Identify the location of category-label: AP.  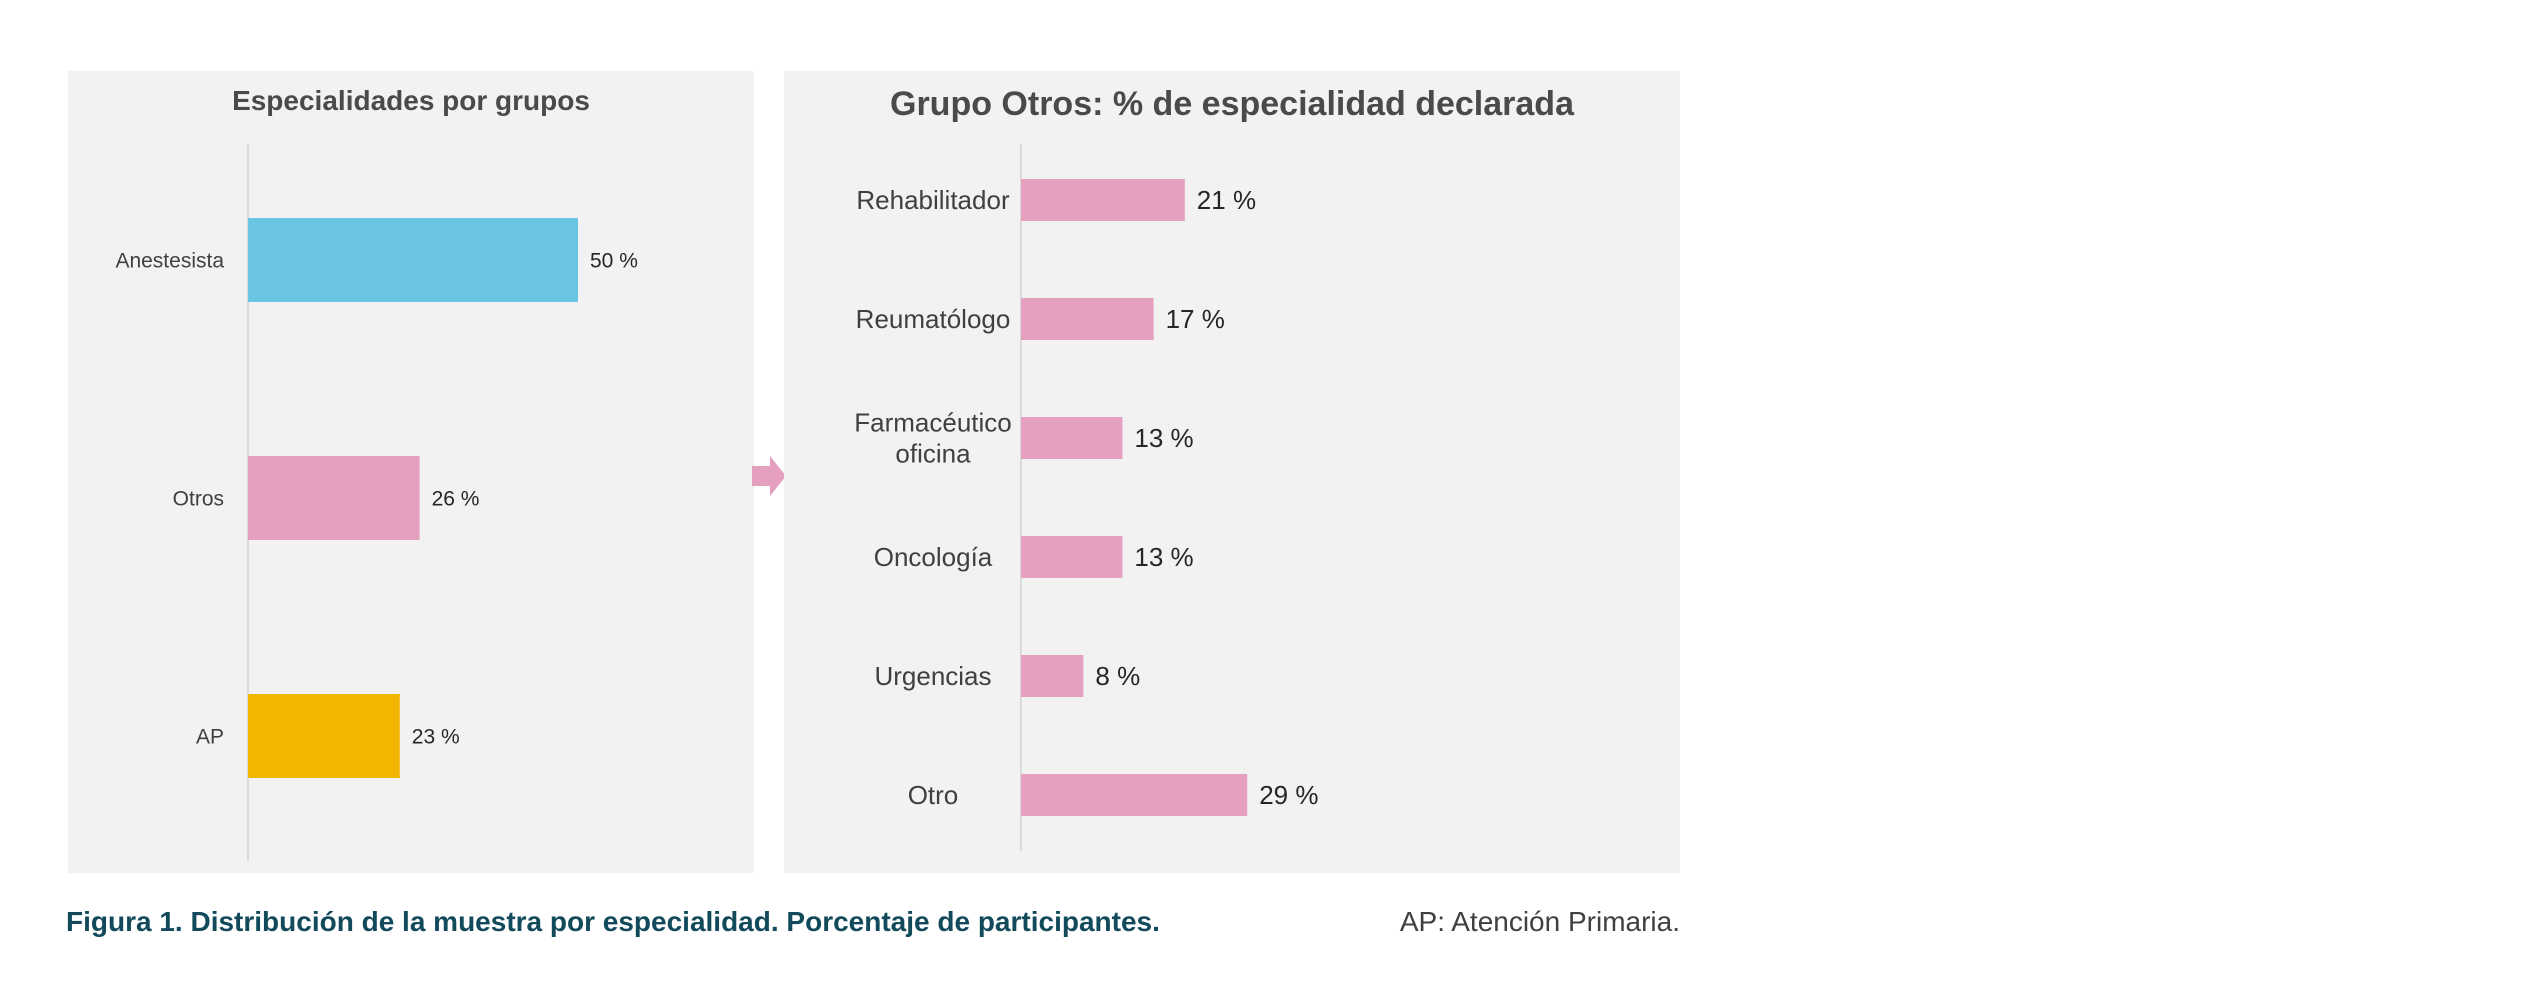
(210, 736).